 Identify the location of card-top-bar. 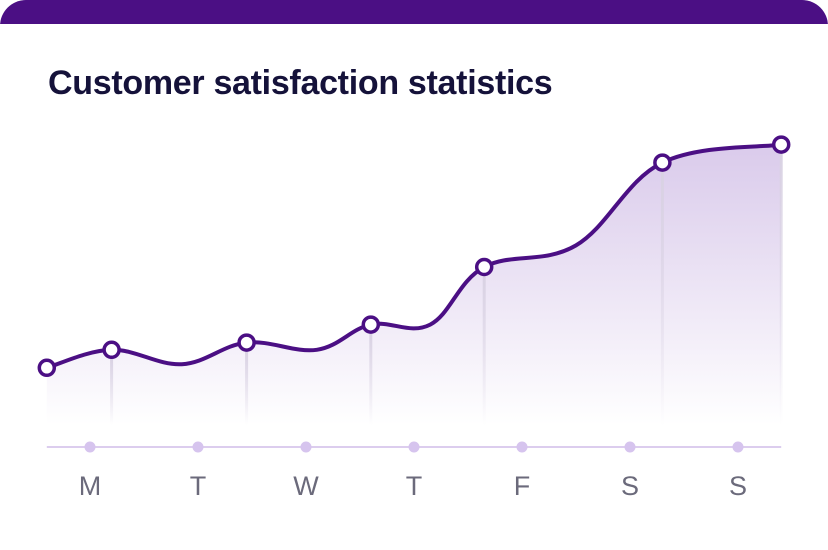
(414, 12).